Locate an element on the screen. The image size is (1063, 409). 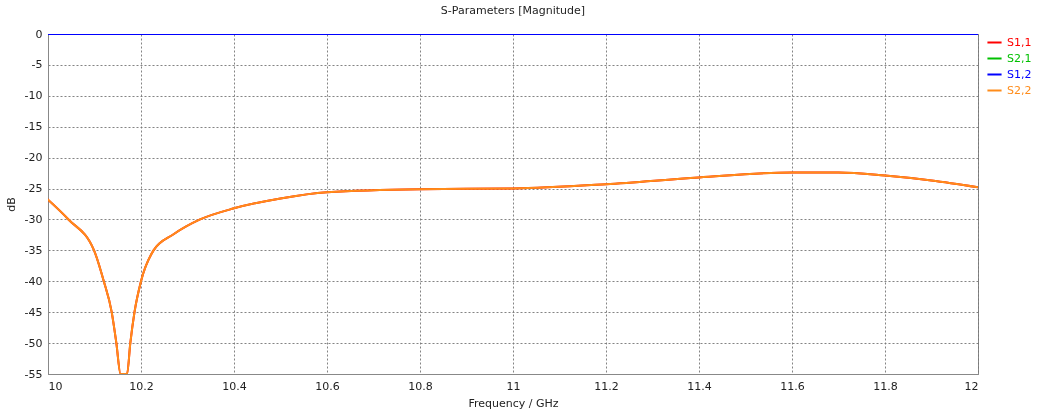
y-tick-label: -5 is located at coordinates (37, 65).